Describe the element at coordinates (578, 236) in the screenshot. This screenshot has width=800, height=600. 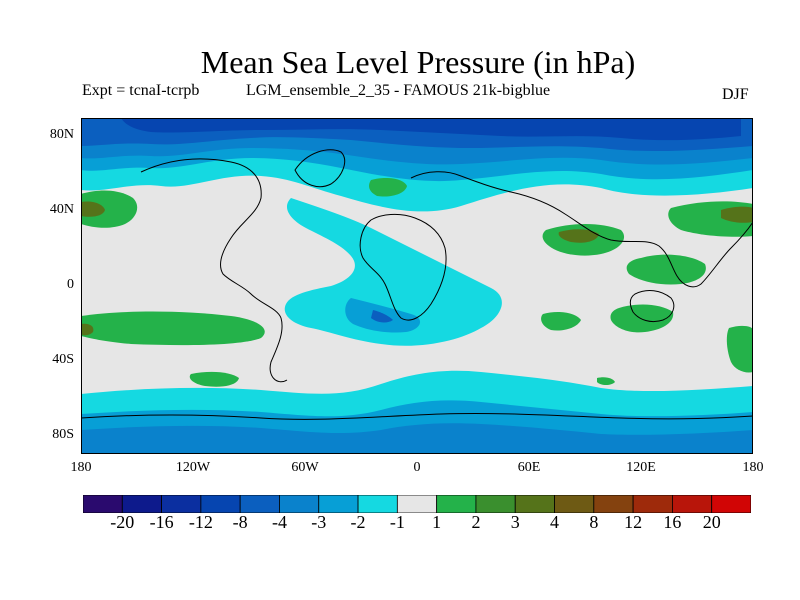
I see `asia-high-core` at that location.